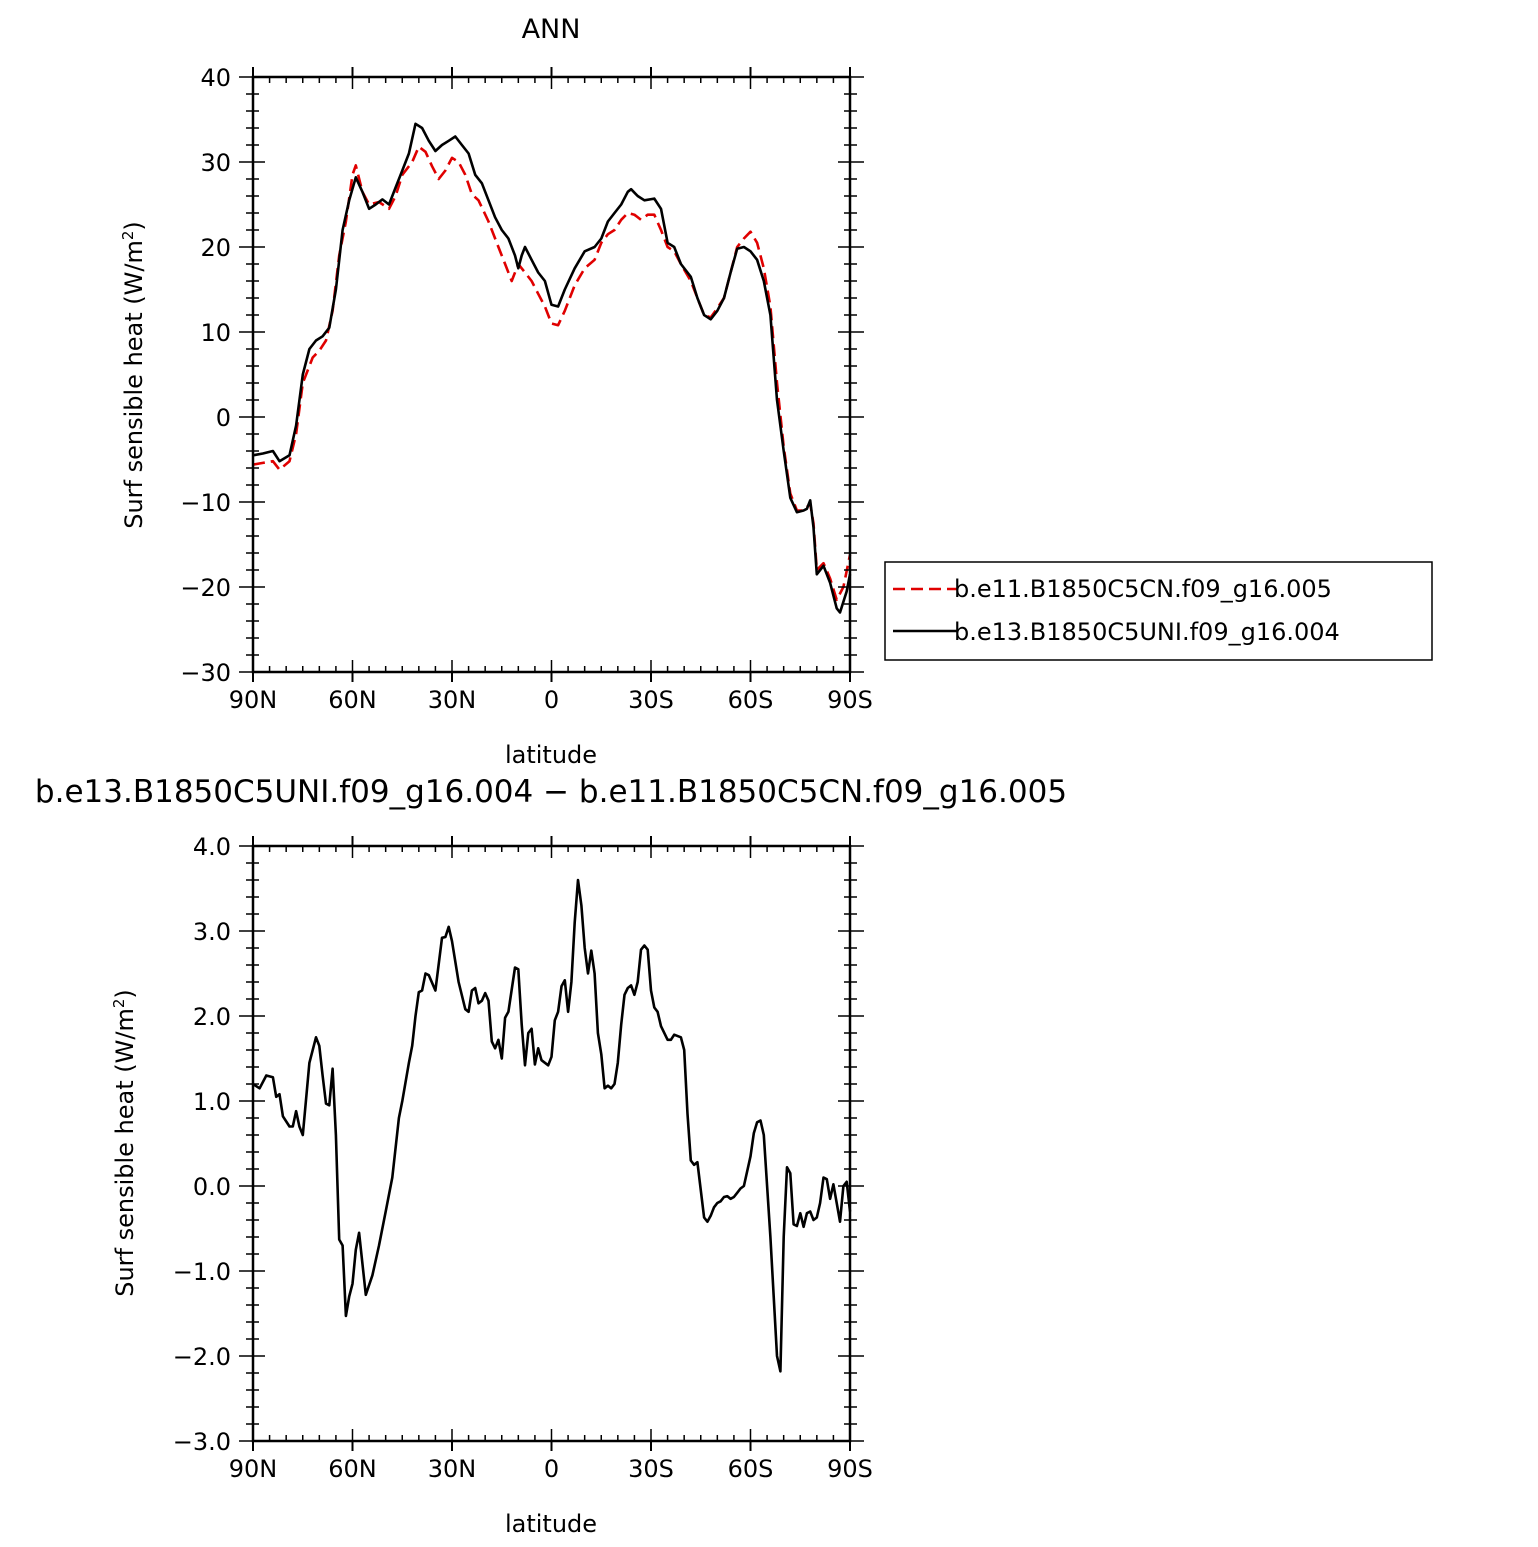 Image resolution: width=1538 pixels, height=1547 pixels. What do you see at coordinates (253, 1469) in the screenshot?
I see `bottom-x-tick-label: 90N` at bounding box center [253, 1469].